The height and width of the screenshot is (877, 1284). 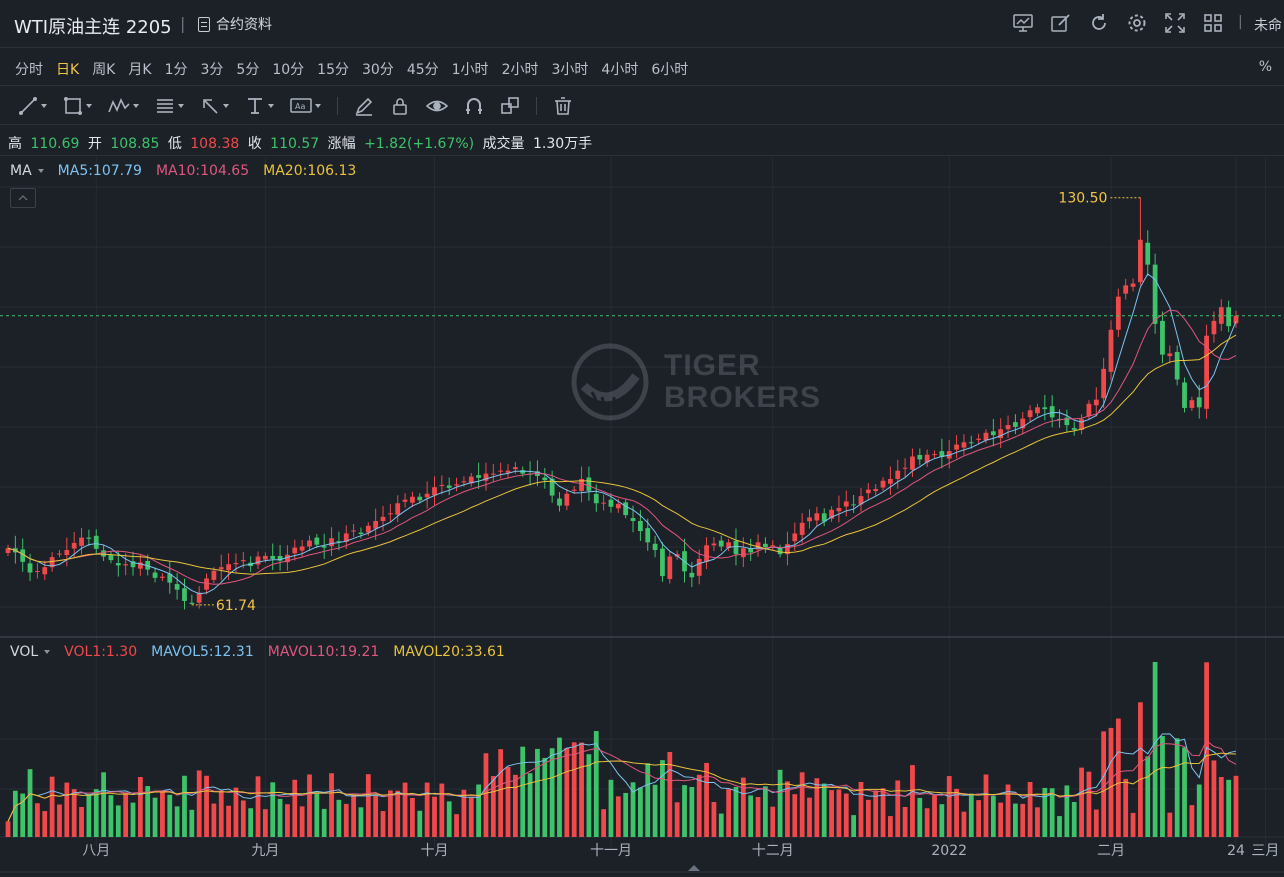 I want to click on period-tab: 2小时, so click(x=520, y=70).